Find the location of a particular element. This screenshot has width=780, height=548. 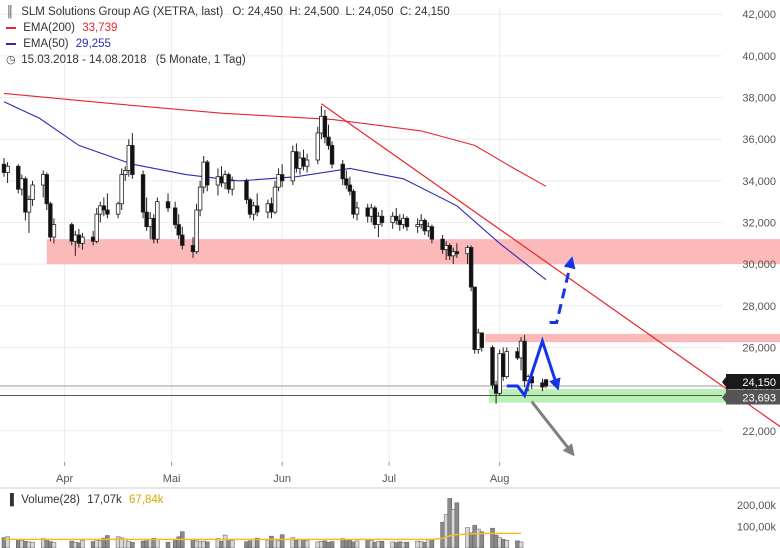

candlestick-icon: ║ is located at coordinates (10, 12).